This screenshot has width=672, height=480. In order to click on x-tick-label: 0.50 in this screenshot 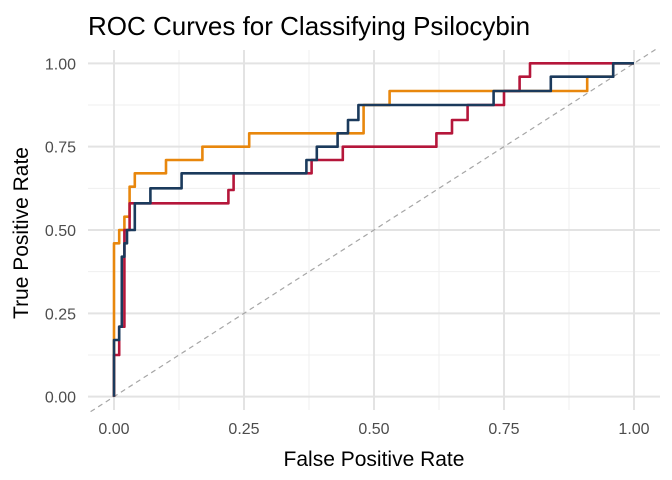, I will do `click(373, 429)`.